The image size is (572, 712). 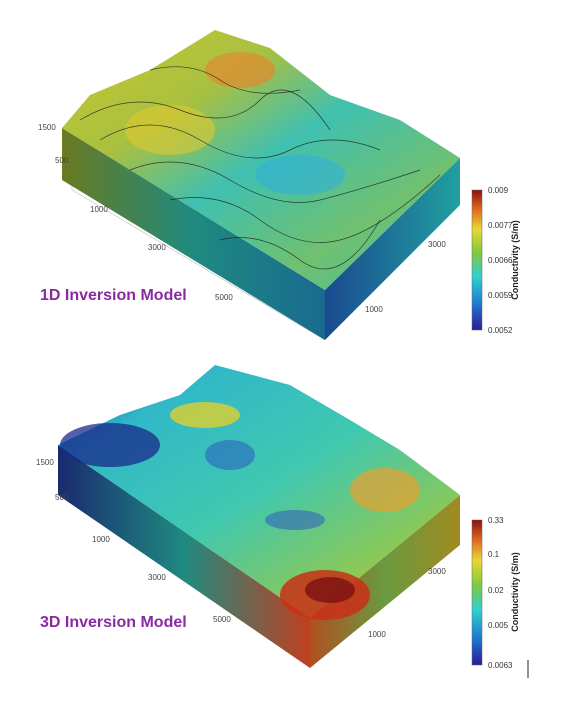 What do you see at coordinates (498, 625) in the screenshot?
I see `colorbar-tick: 0.005` at bounding box center [498, 625].